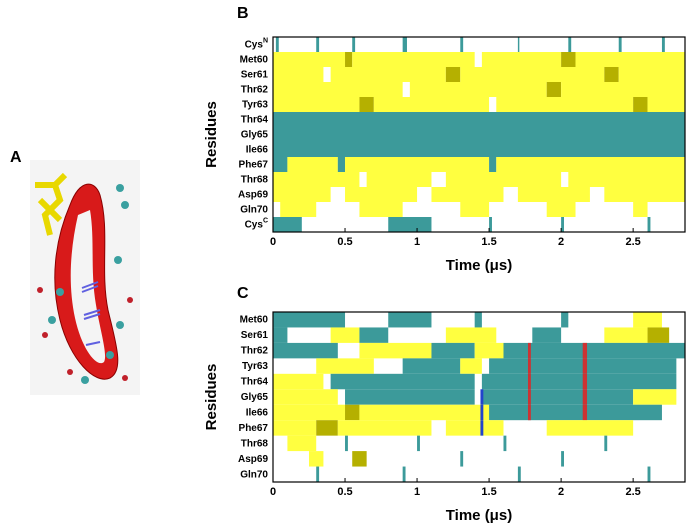 This screenshot has width=691, height=529. Describe the element at coordinates (75, 272) in the screenshot. I see `panel-a: A` at that location.